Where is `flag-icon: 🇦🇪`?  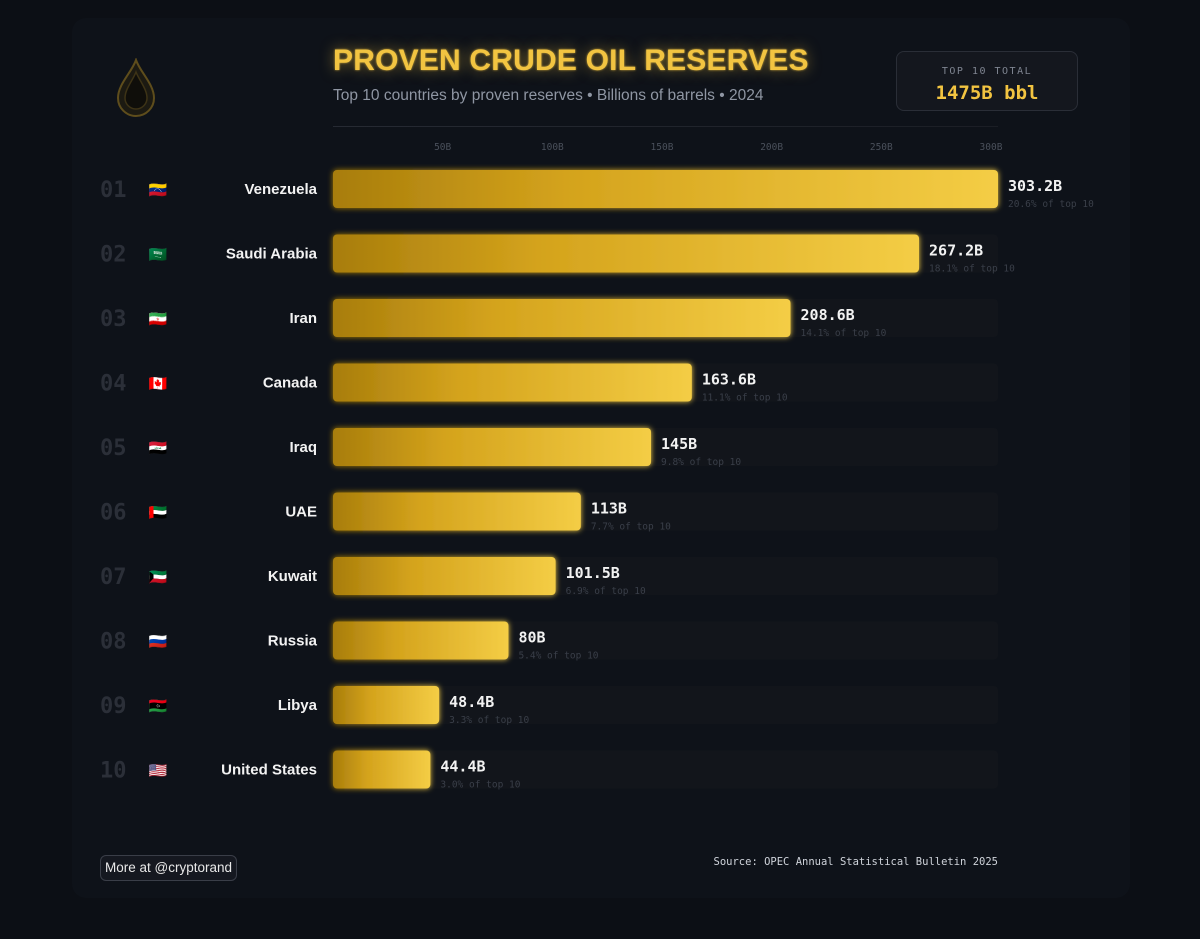
flag-icon: 🇦🇪 is located at coordinates (158, 513).